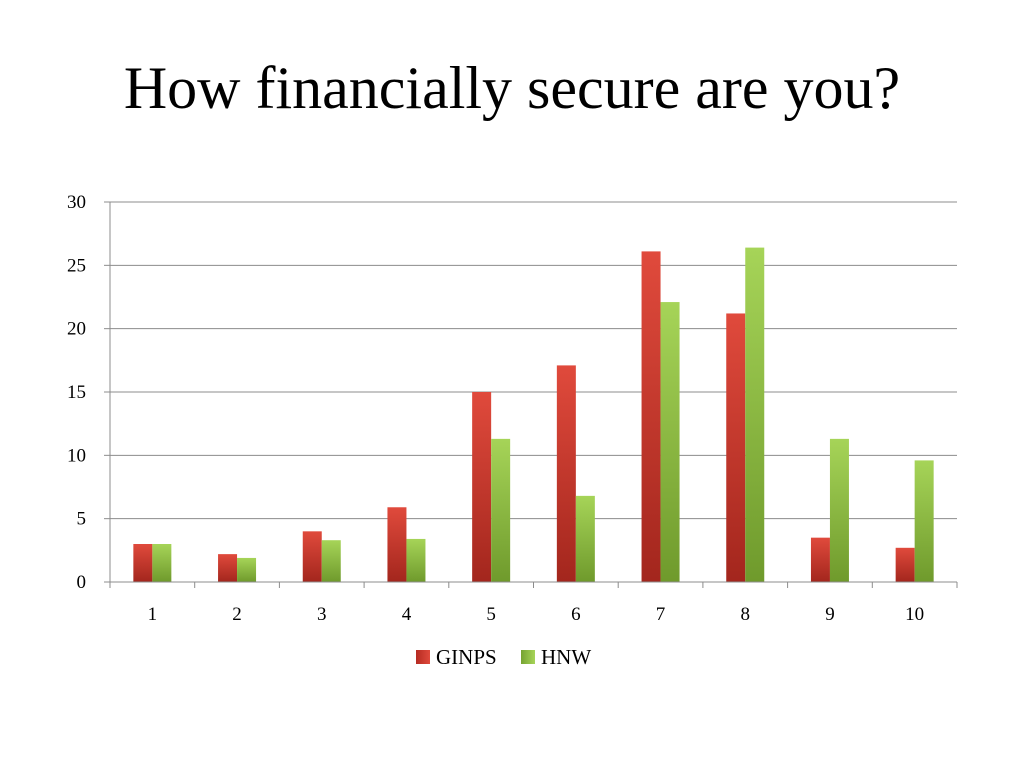 This screenshot has width=1024, height=768. What do you see at coordinates (76, 329) in the screenshot?
I see `y-tick-label: 20` at bounding box center [76, 329].